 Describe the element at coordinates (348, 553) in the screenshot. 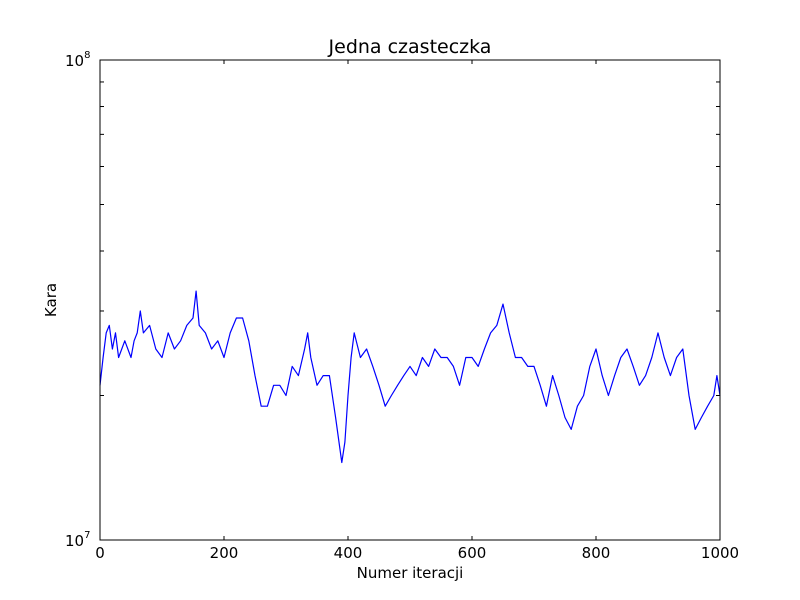

I see `x-tick-label: 400` at that location.